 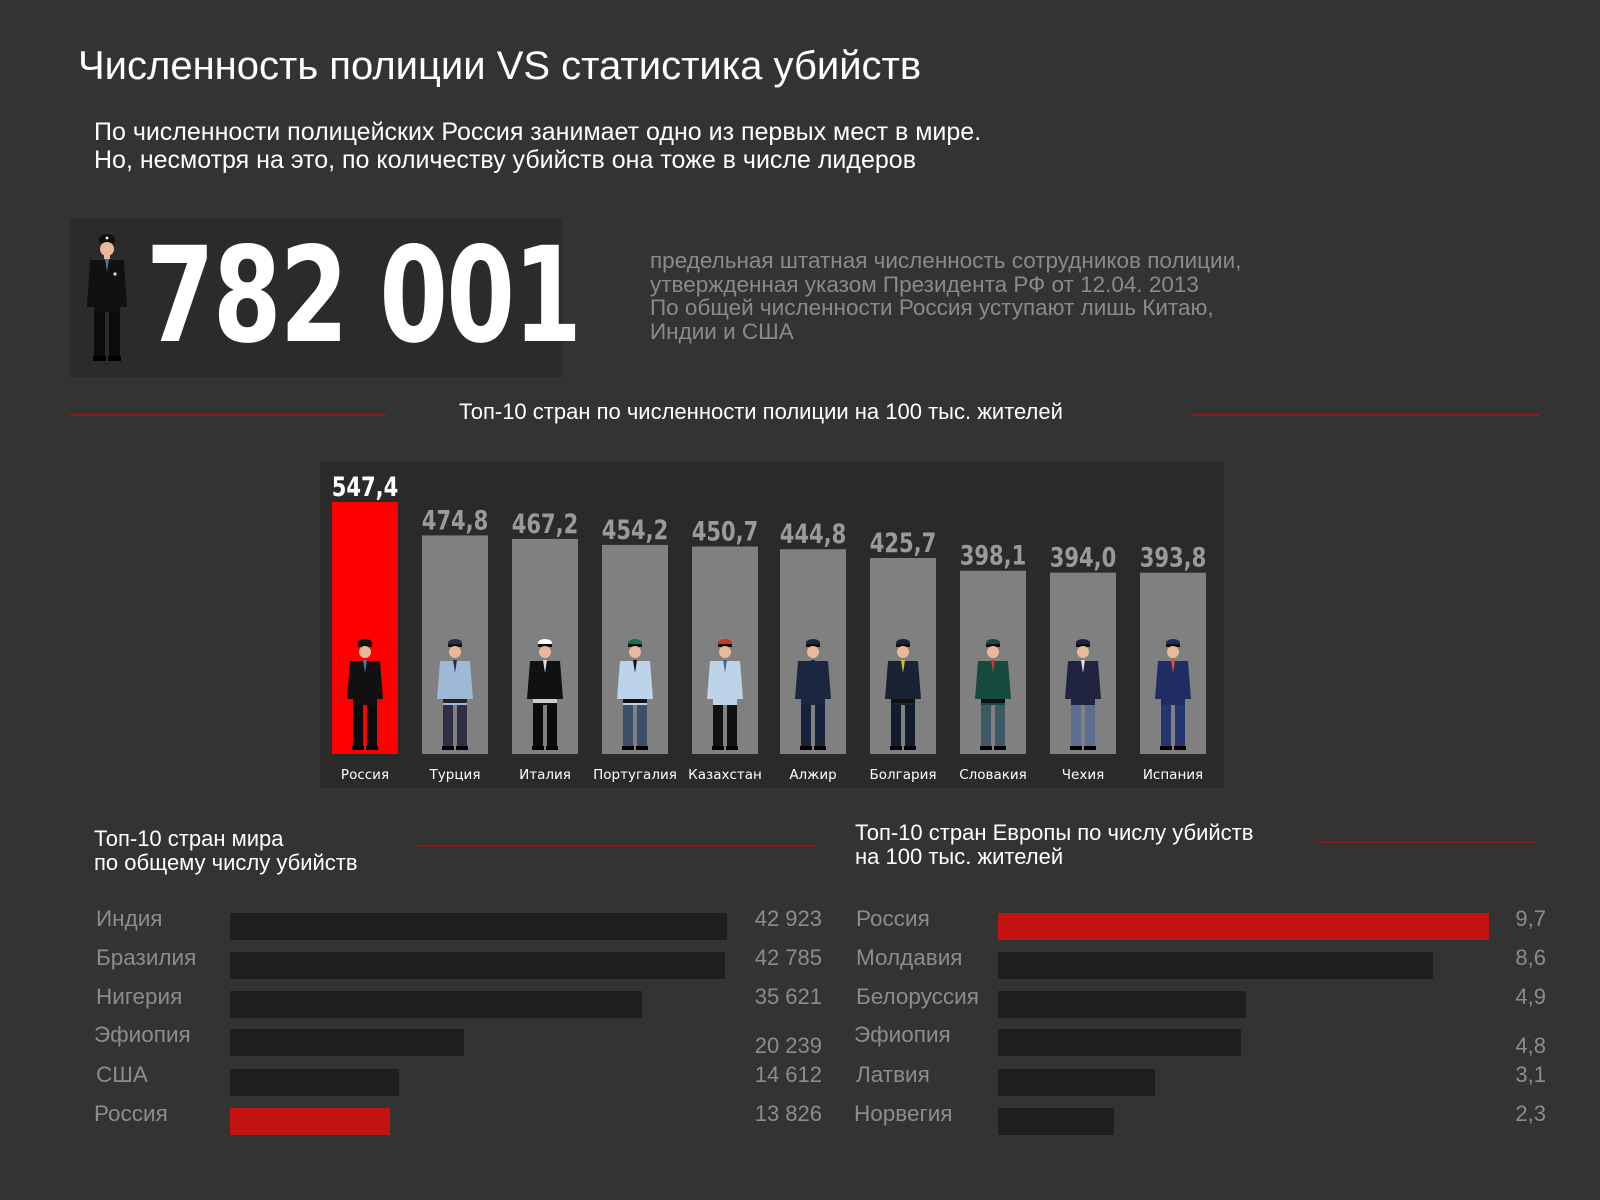 I want to click on officer-czech-icon, so click(x=1083, y=694).